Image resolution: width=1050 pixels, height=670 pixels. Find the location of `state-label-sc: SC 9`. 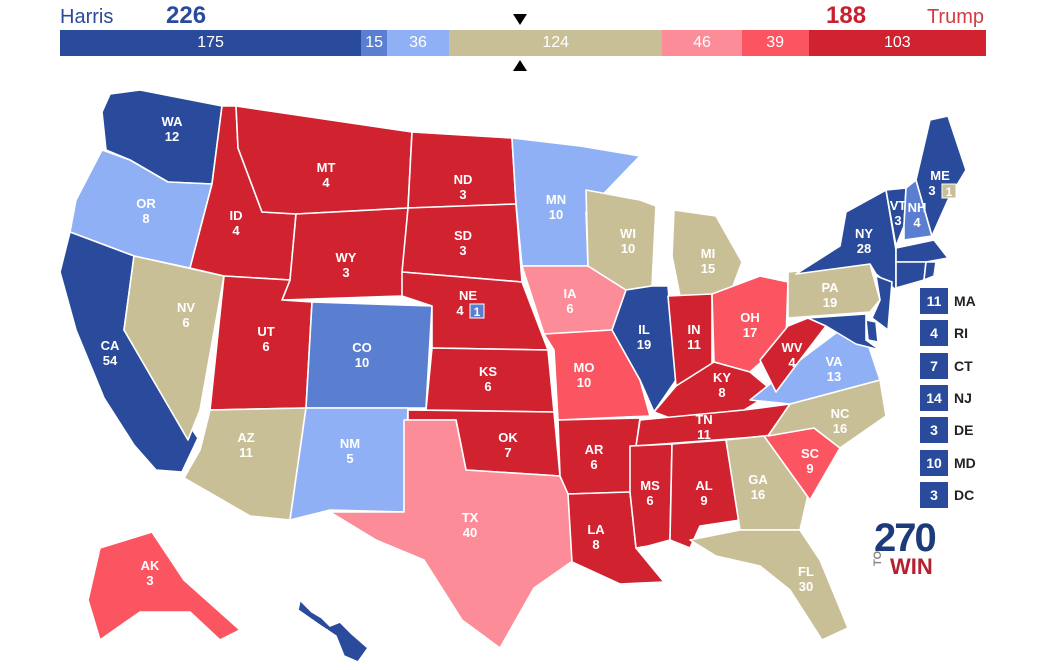

state-label-sc: SC 9 is located at coordinates (810, 461).